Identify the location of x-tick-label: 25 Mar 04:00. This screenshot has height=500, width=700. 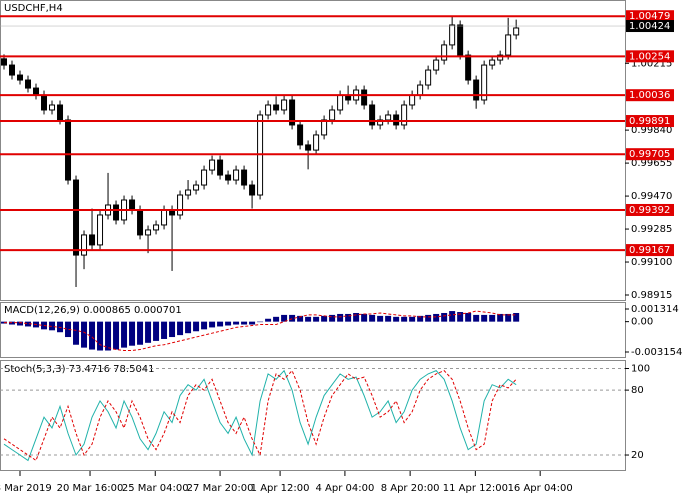
(155, 488).